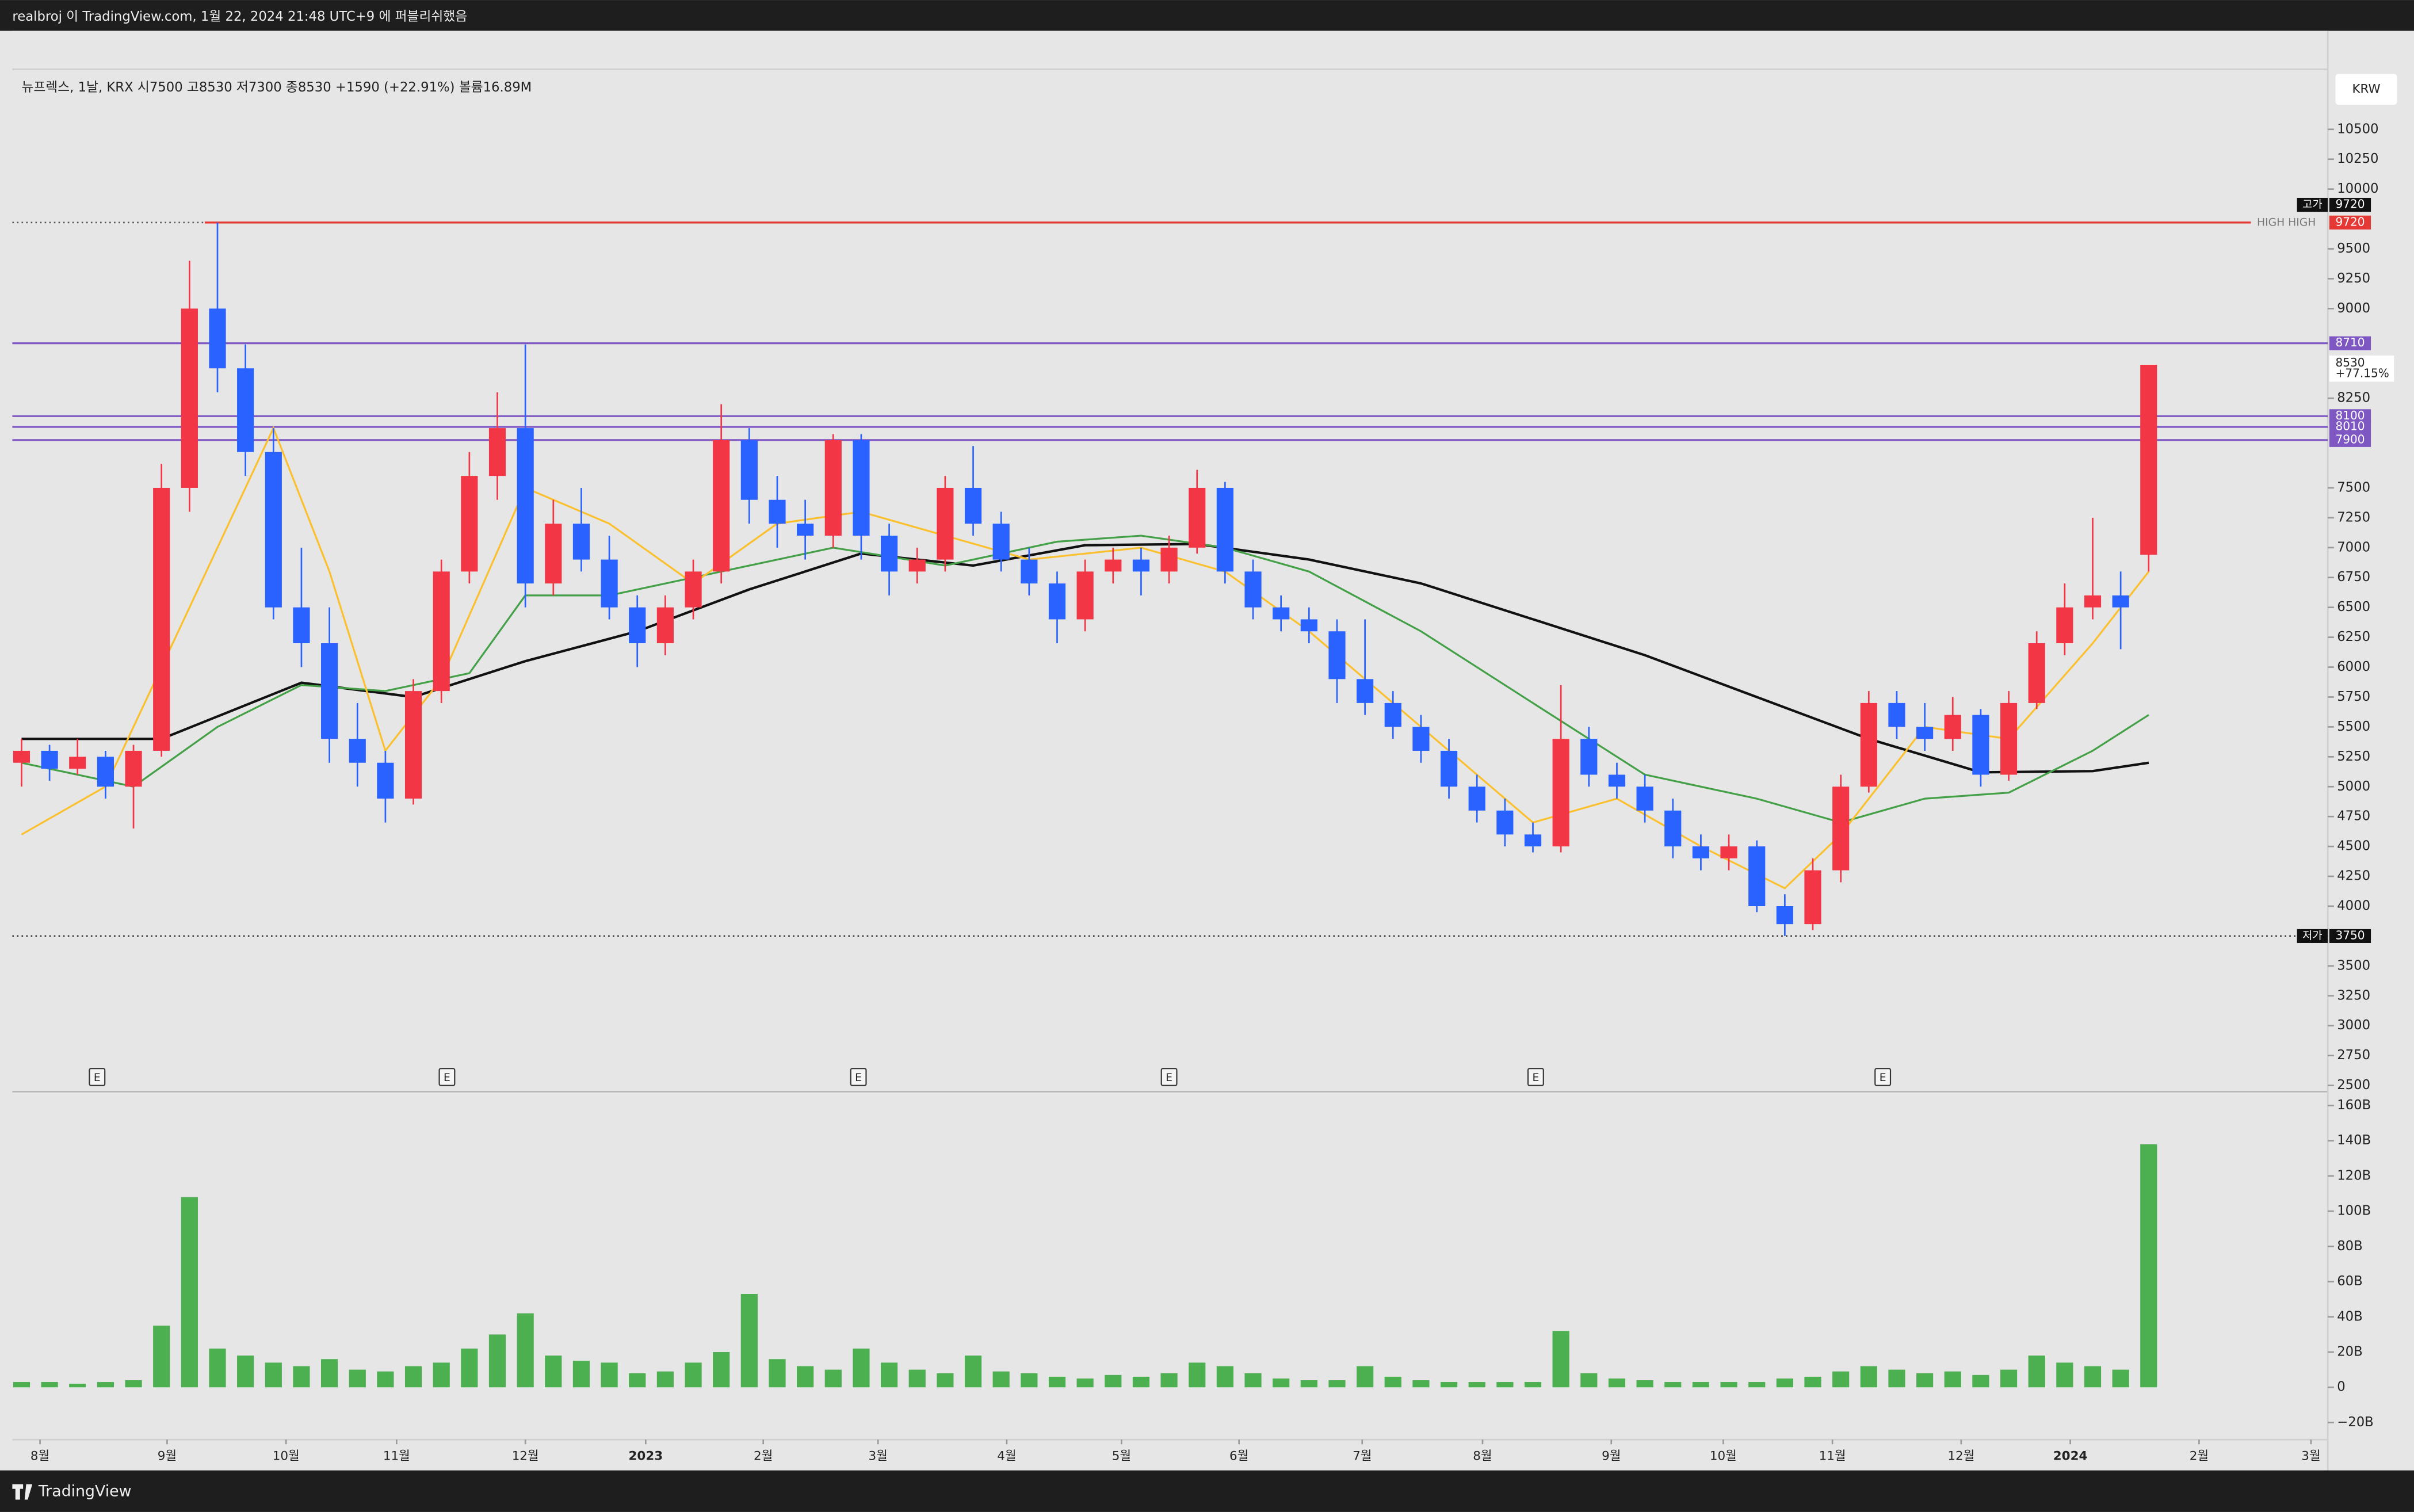 The image size is (2414, 1512). I want to click on x-tick-label: 2023, so click(646, 1456).